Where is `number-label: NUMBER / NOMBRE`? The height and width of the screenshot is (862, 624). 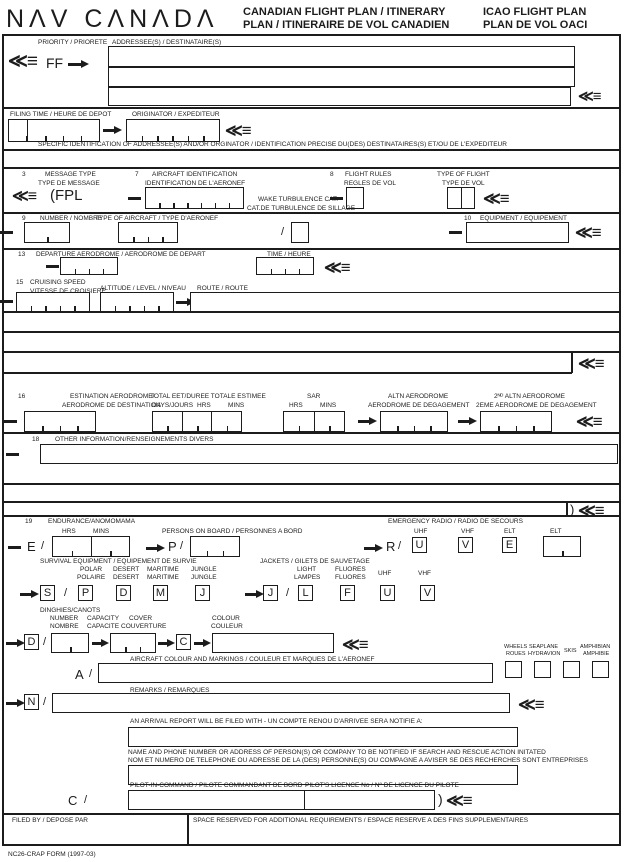 number-label: NUMBER / NOMBRE is located at coordinates (71, 218).